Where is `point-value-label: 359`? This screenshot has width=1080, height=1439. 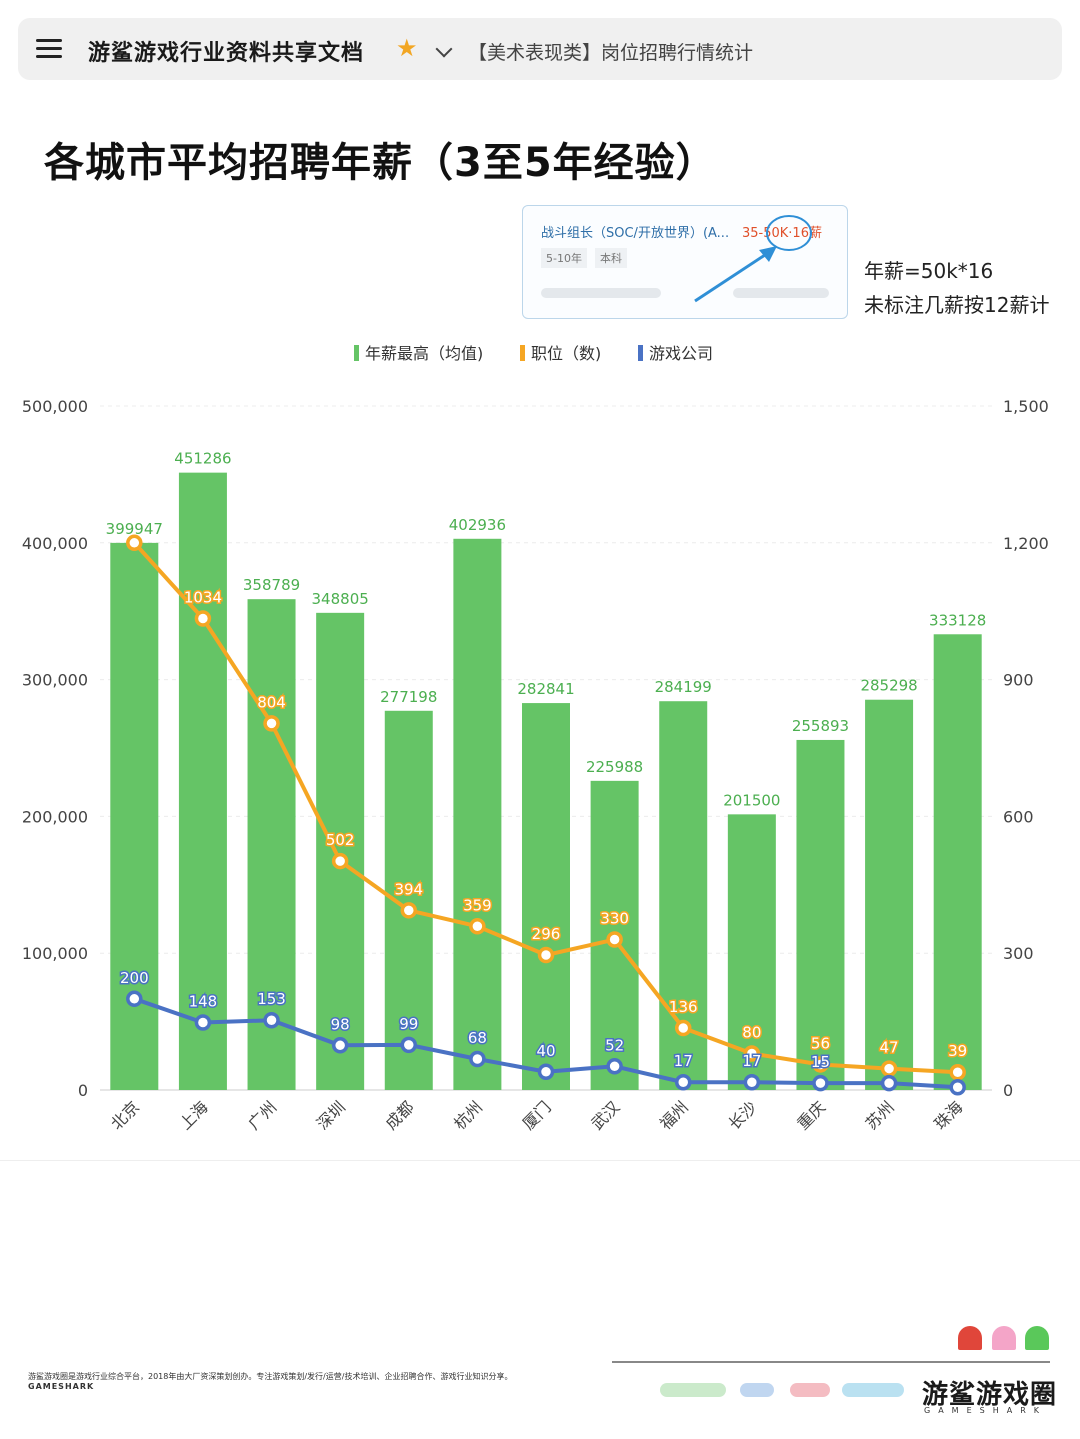 point-value-label: 359 is located at coordinates (477, 905).